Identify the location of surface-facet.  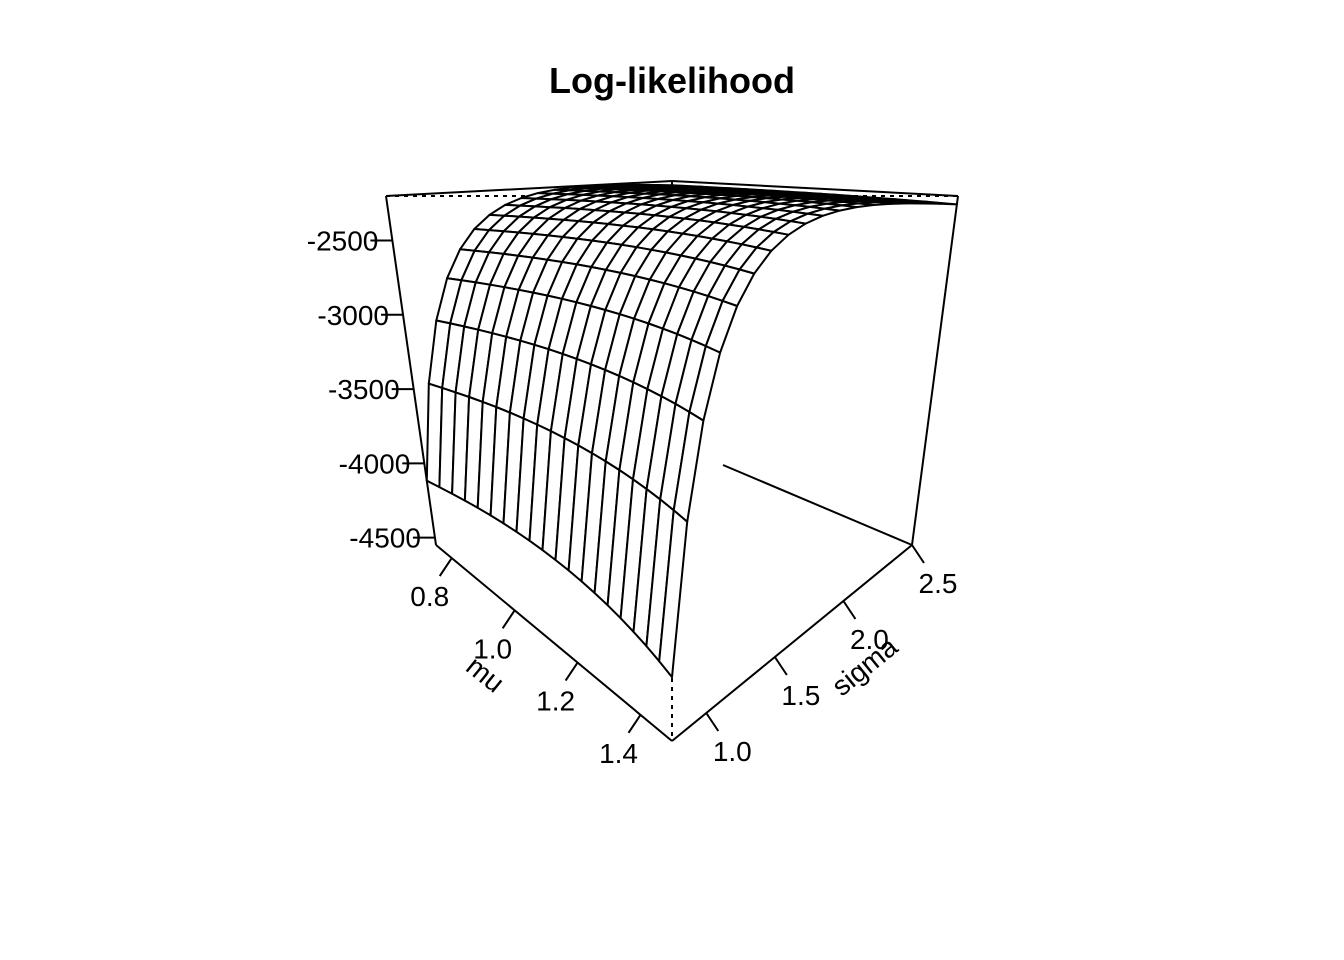
(673, 594).